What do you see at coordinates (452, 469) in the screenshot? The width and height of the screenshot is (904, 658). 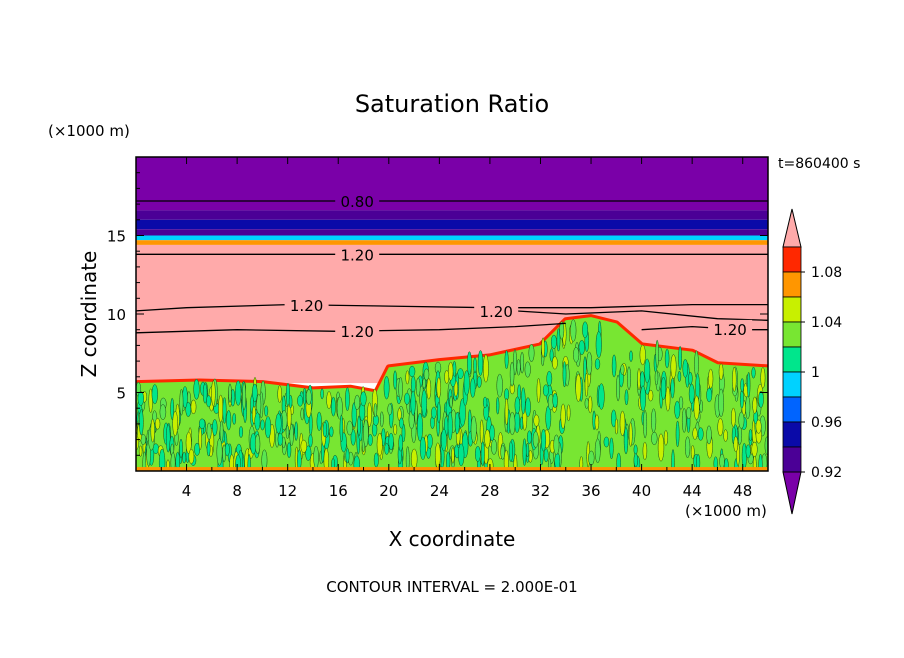 I see `surface-layer` at bounding box center [452, 469].